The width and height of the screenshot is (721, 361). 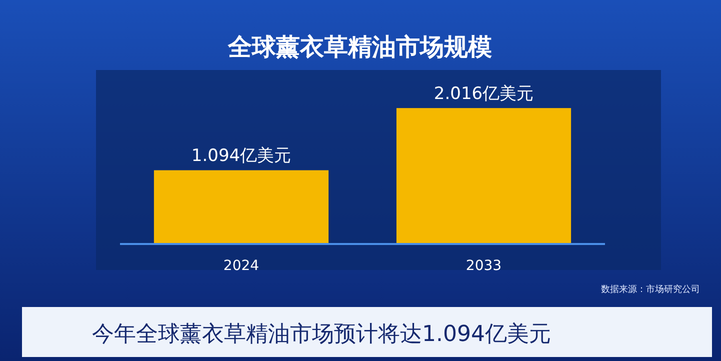 What do you see at coordinates (321, 334) in the screenshot?
I see `text: 今年全球薰衣草精油市场预计将达1.094亿美元` at bounding box center [321, 334].